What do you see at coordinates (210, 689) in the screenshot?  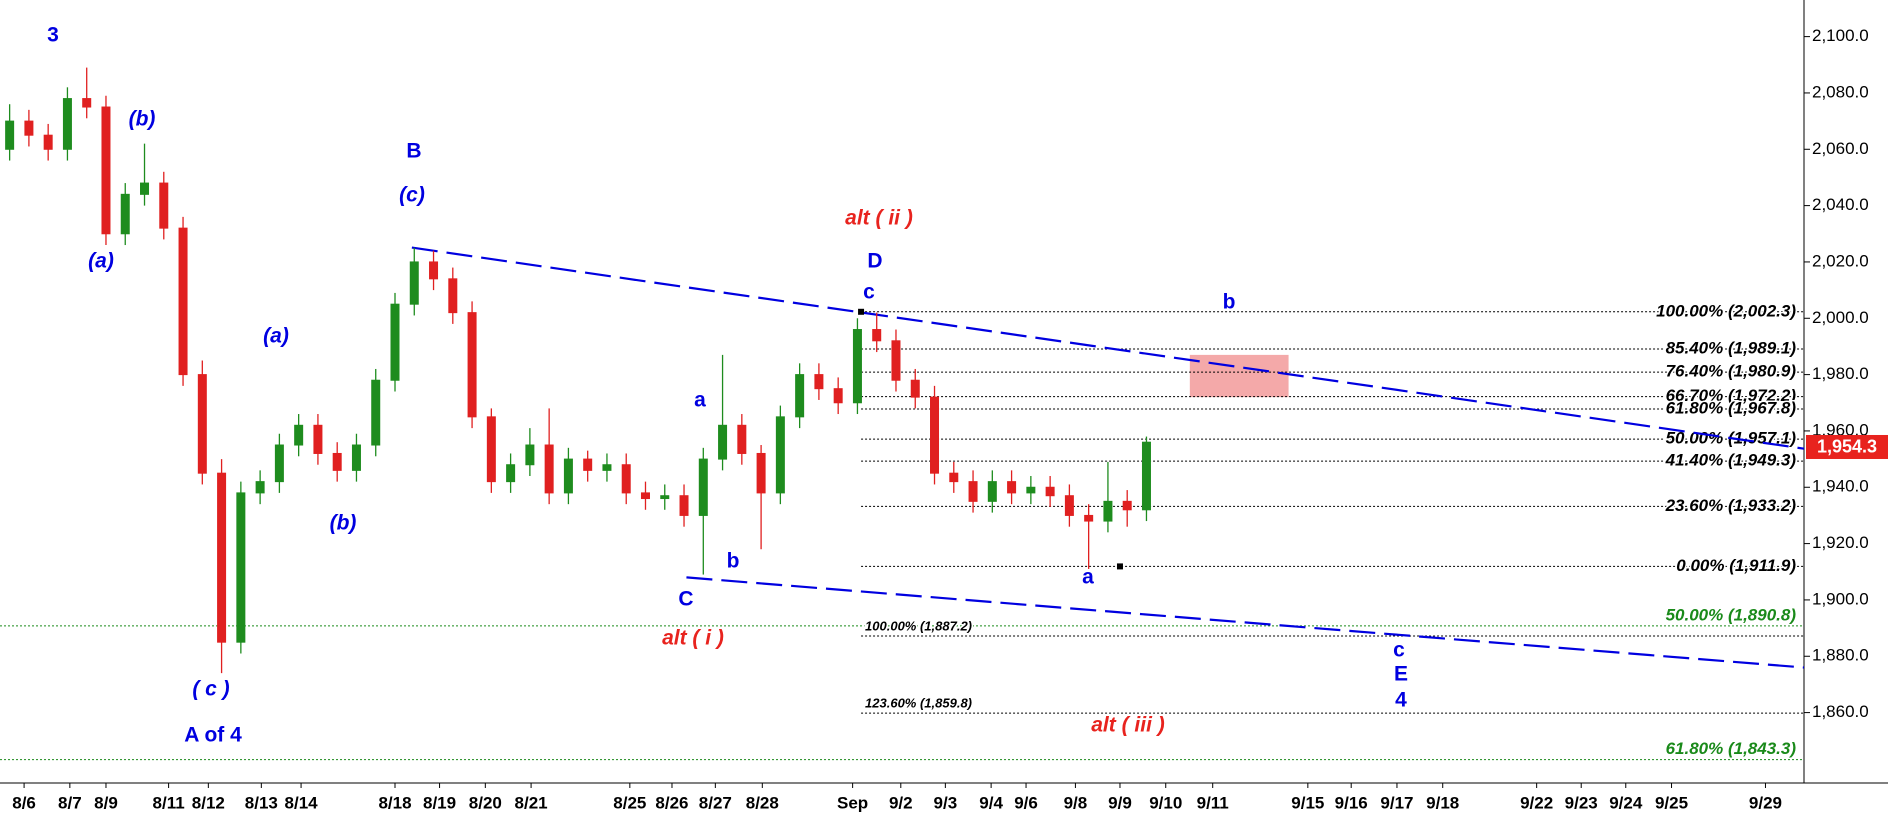 I see `wave-label: ( c )` at bounding box center [210, 689].